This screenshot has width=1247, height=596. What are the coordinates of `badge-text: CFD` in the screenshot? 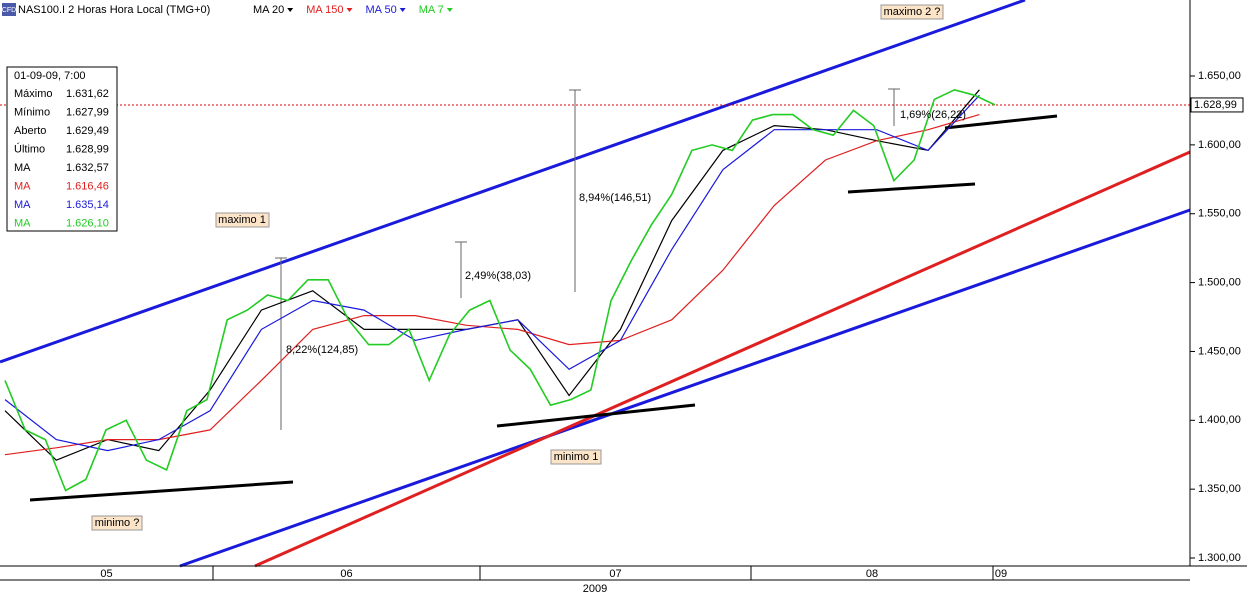 It's located at (9, 10).